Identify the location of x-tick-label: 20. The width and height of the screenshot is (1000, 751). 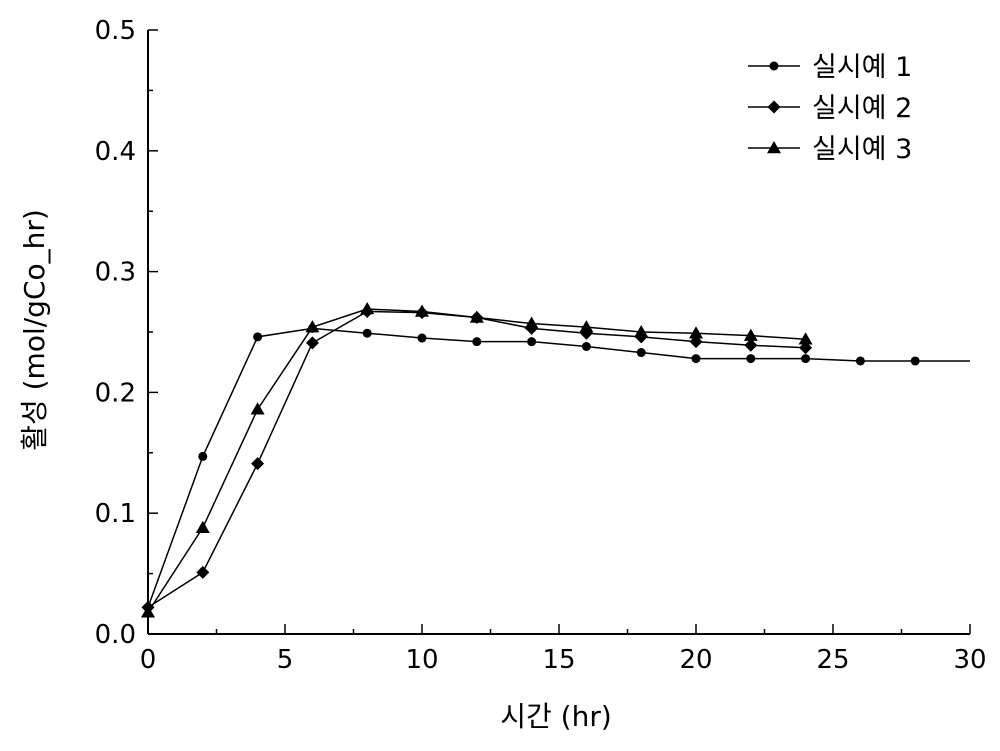
(695, 660).